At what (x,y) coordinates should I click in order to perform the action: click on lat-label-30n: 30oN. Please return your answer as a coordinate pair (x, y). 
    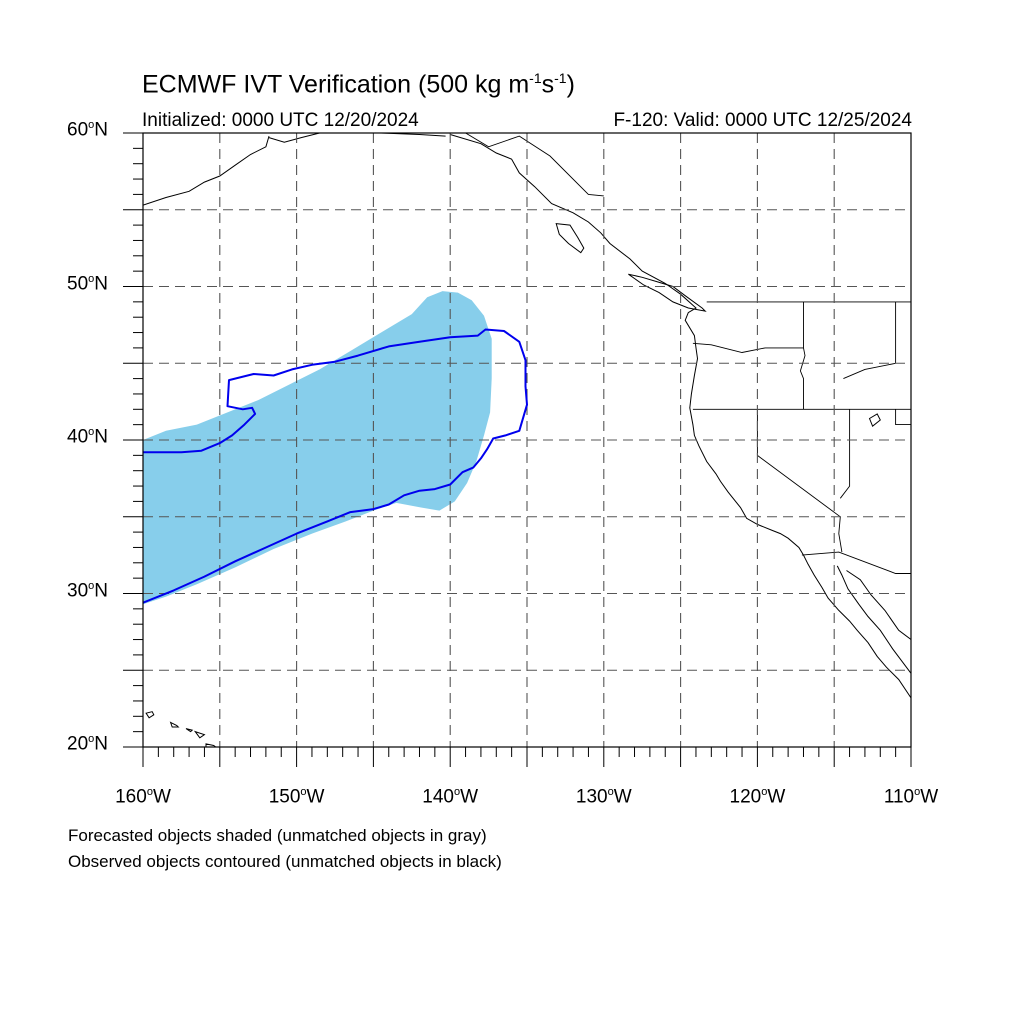
    Looking at the image, I should click on (78, 591).